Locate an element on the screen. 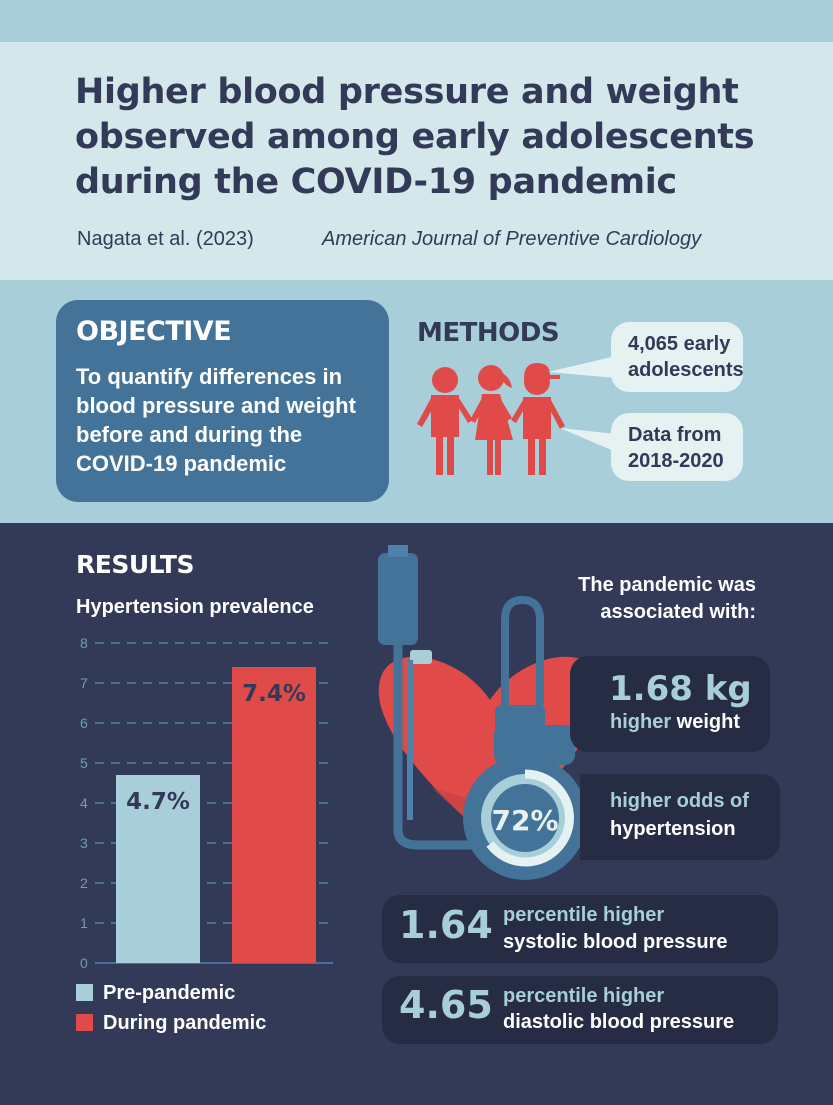 This screenshot has width=833, height=1105. systolic-bold: systolic blood pressure is located at coordinates (615, 942).